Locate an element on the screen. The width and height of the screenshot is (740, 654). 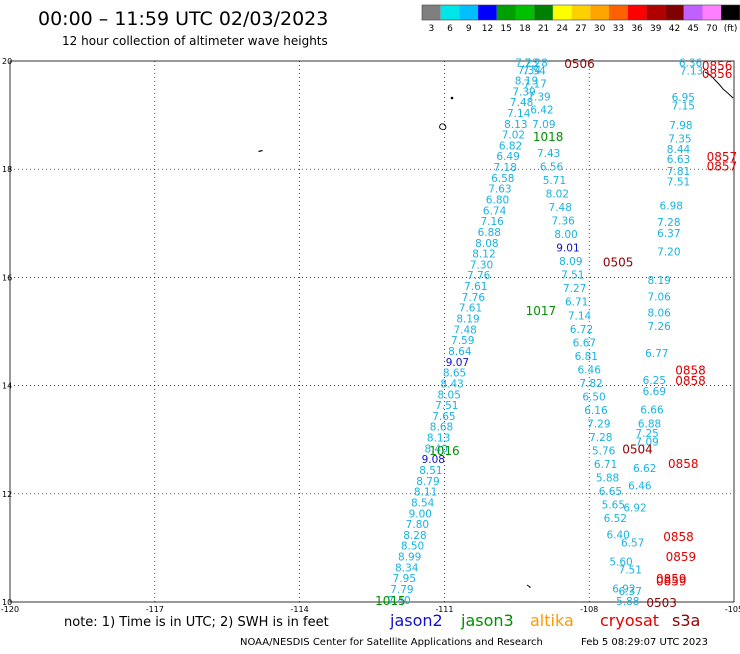
swh-value-label: 9.07 is located at coordinates (457, 363).